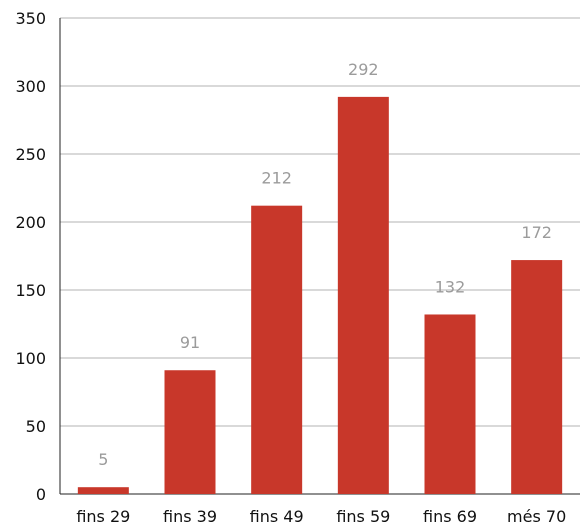  I want to click on y-tick-label: 350, so click(30, 18).